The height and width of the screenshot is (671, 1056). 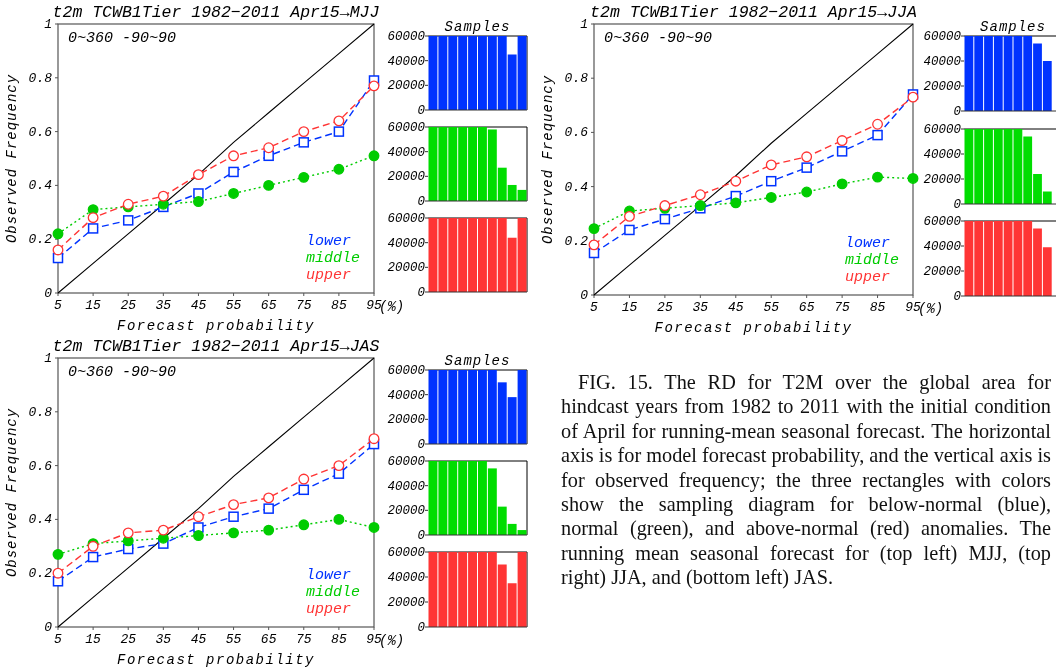 I want to click on x-tick-label: 65, so click(x=268, y=639).